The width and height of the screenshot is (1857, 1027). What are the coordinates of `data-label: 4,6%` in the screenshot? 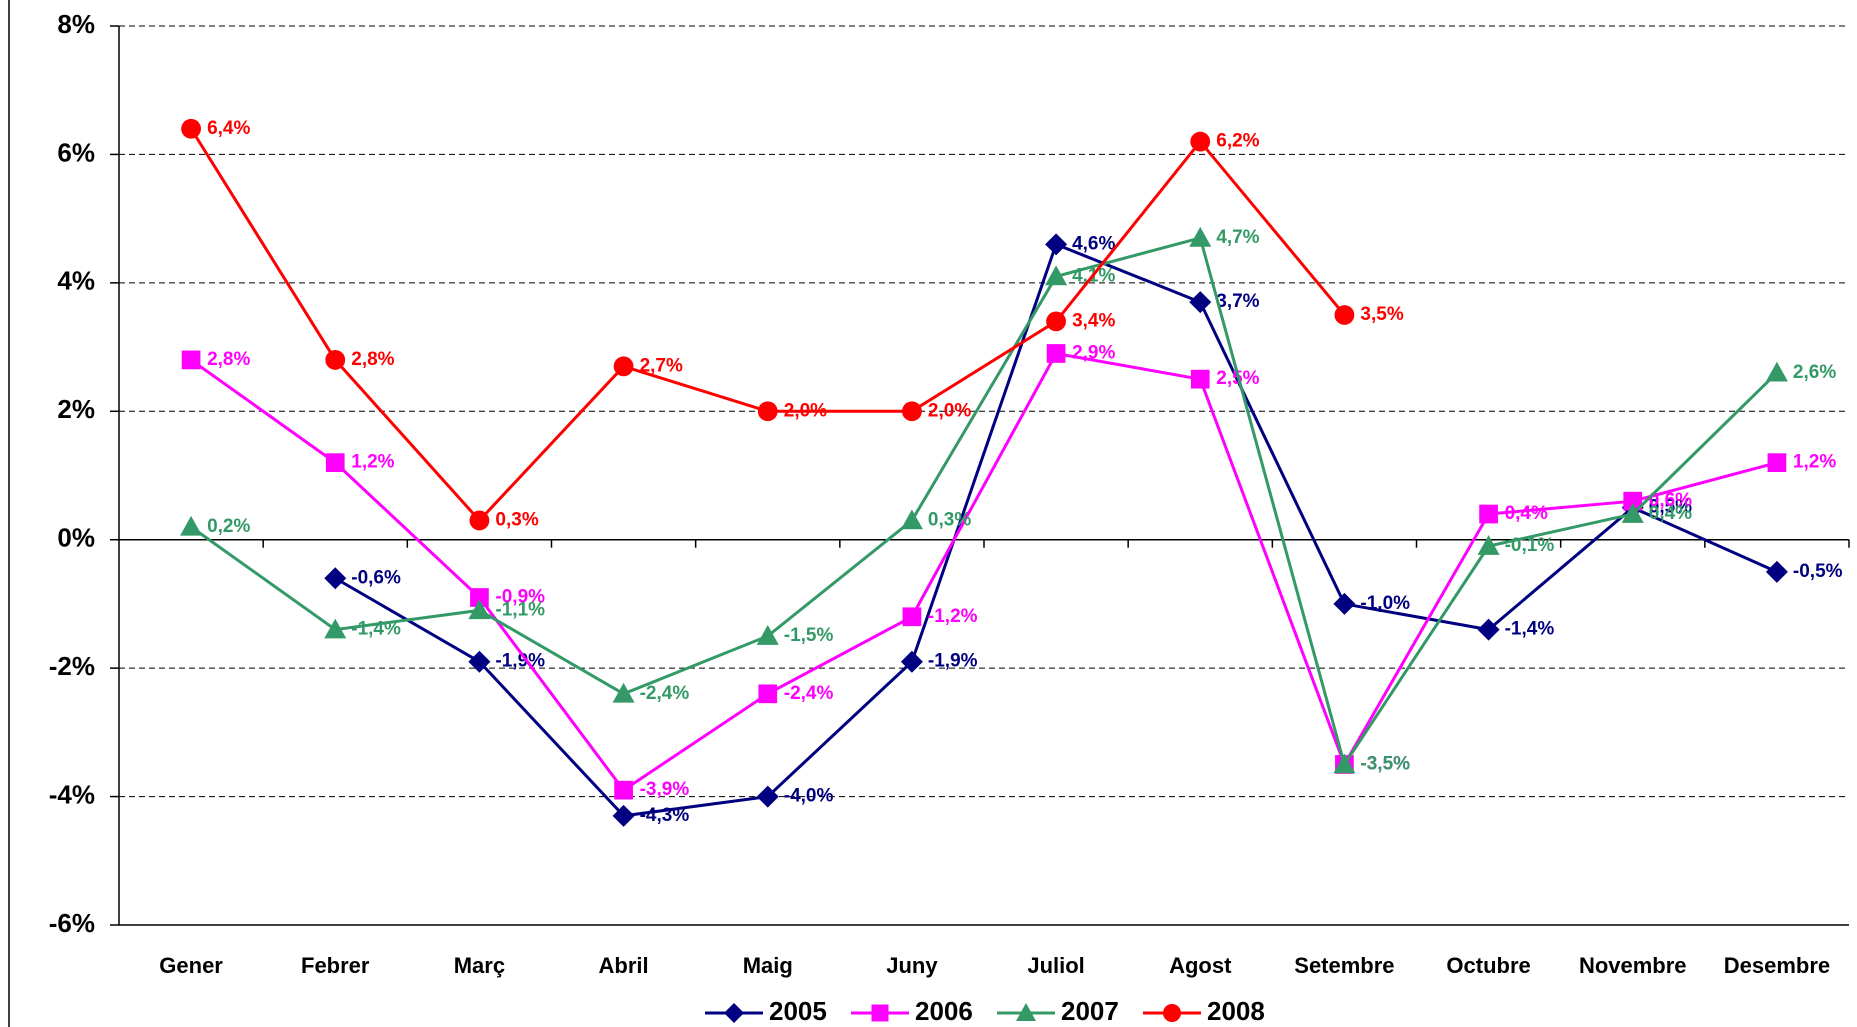 It's located at (1093, 243).